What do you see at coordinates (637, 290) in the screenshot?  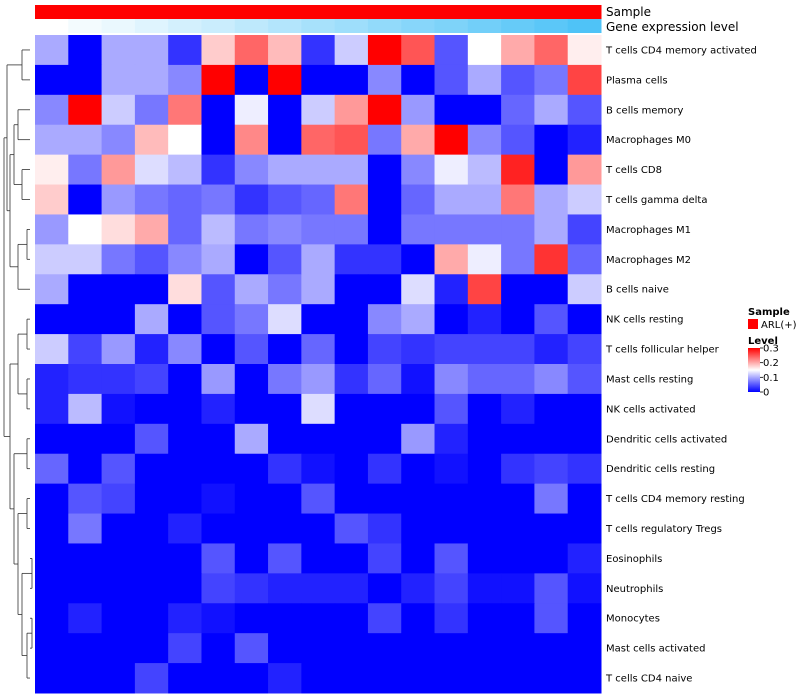 I see `row-label: B cells naive` at bounding box center [637, 290].